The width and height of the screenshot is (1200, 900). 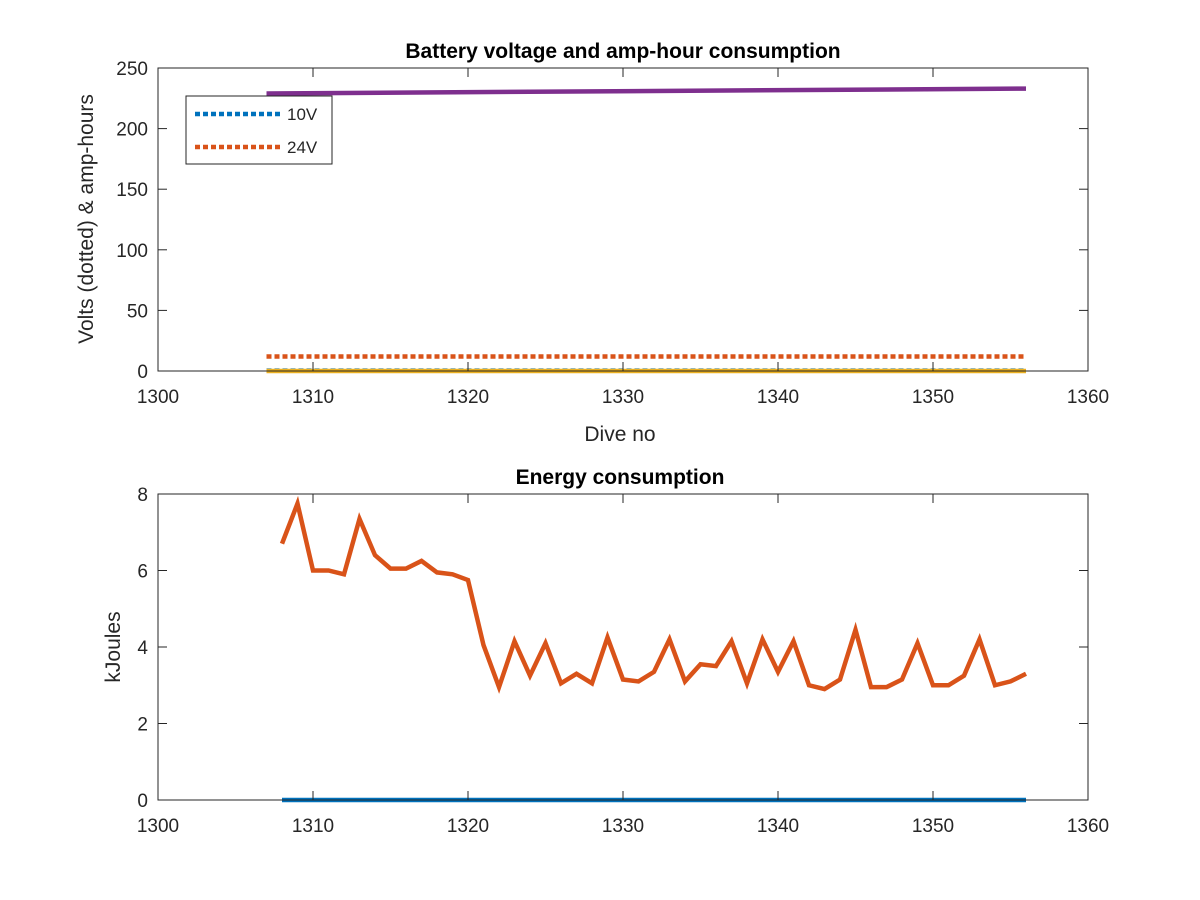 What do you see at coordinates (86, 219) in the screenshot?
I see `voltage-y-axis-label: Volts (dotted) & amp-hours` at bounding box center [86, 219].